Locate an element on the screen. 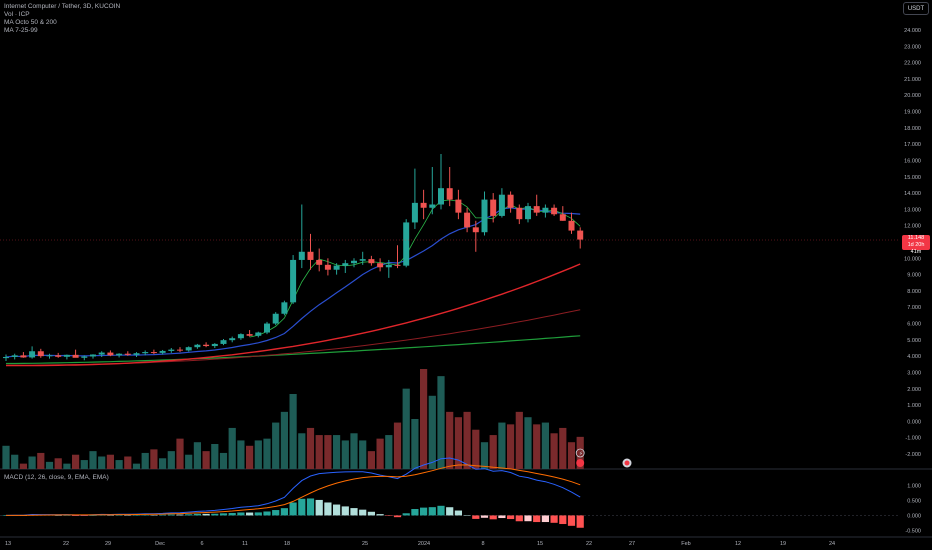  event-marker-icon is located at coordinates (580, 463).